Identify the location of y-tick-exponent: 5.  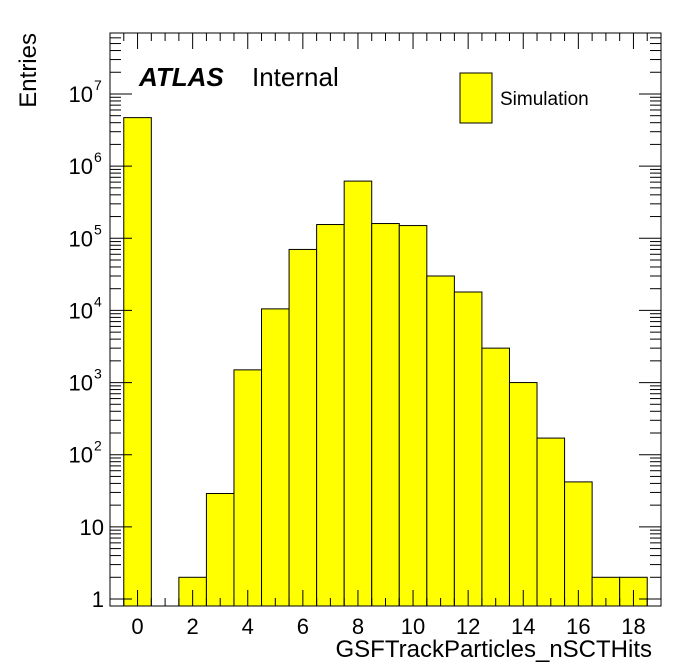
(98, 229).